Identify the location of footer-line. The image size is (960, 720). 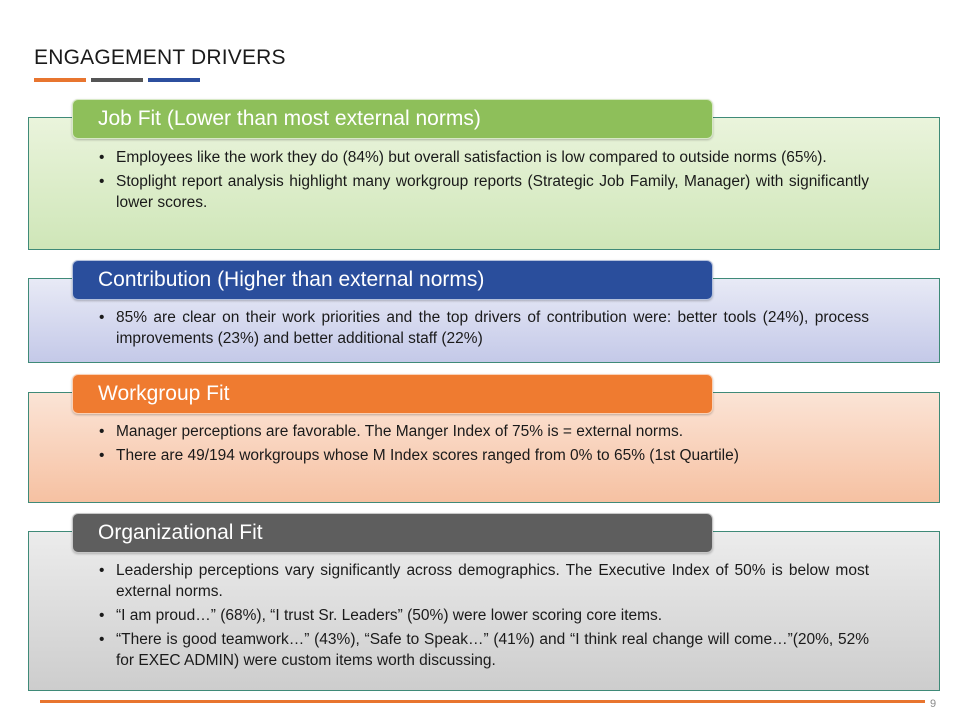
(482, 701).